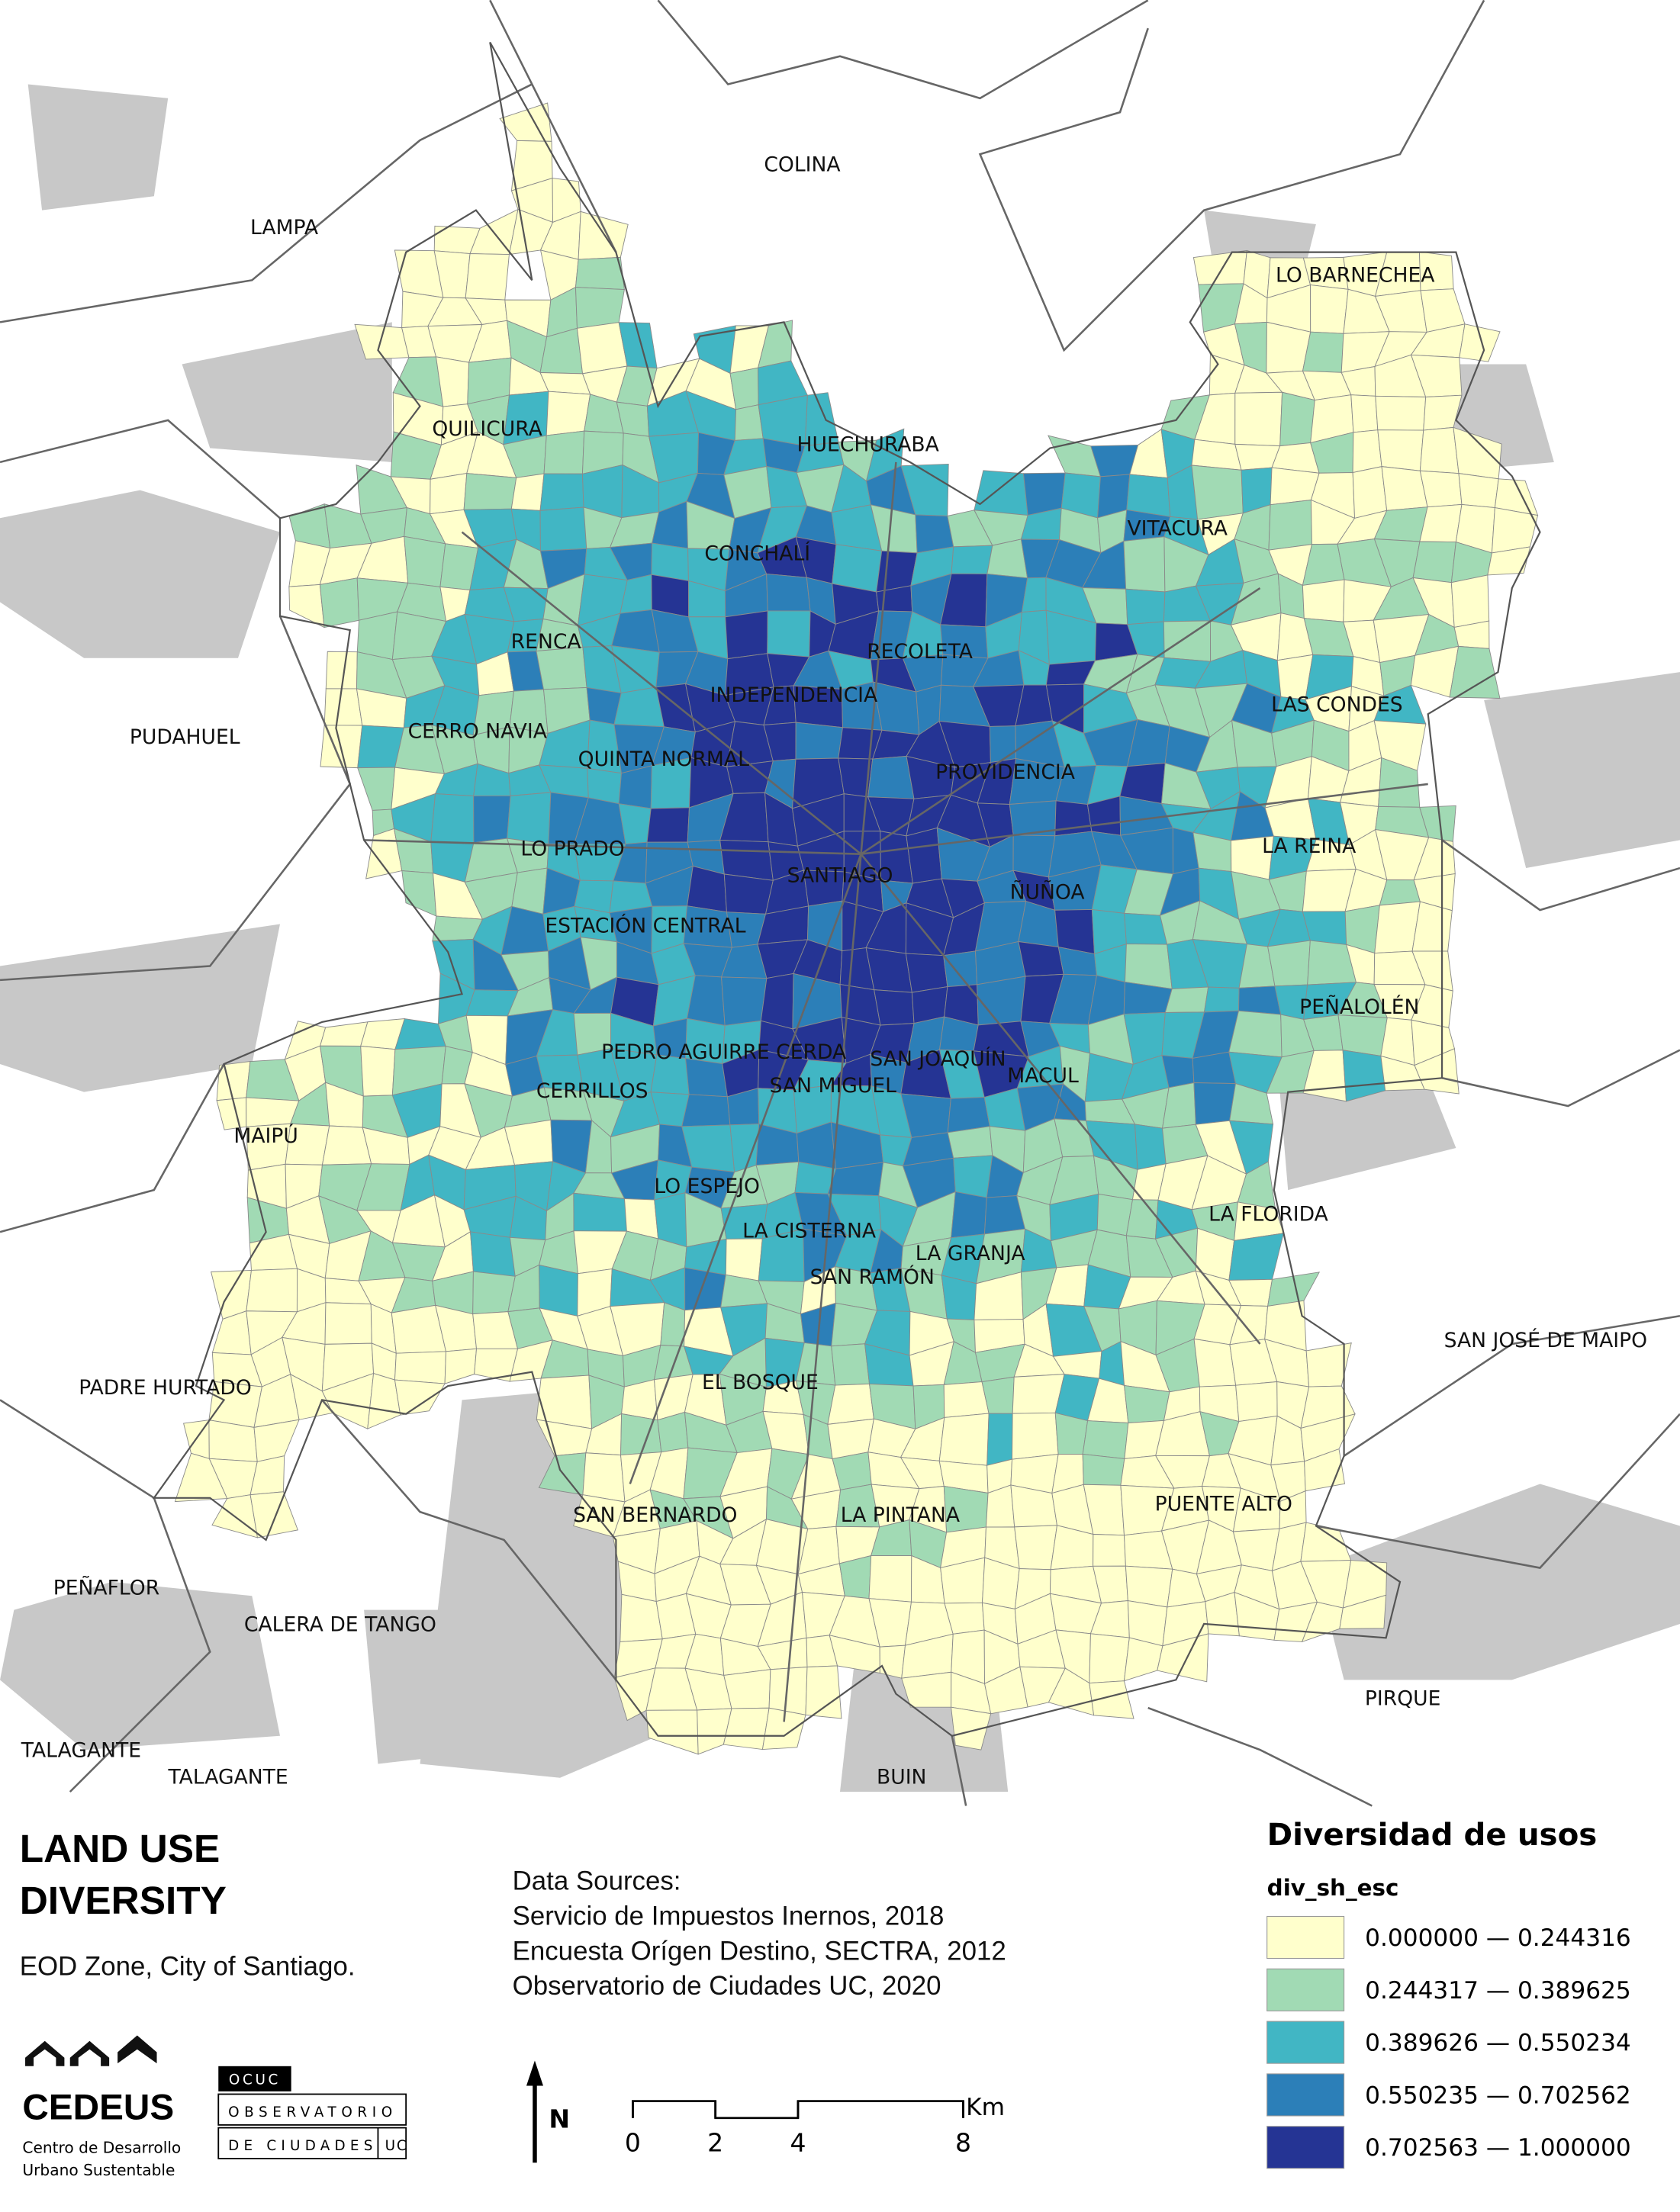 The height and width of the screenshot is (2212, 1680). Describe the element at coordinates (478, 732) in the screenshot. I see `commune-label: CERRO NAVIA` at that location.